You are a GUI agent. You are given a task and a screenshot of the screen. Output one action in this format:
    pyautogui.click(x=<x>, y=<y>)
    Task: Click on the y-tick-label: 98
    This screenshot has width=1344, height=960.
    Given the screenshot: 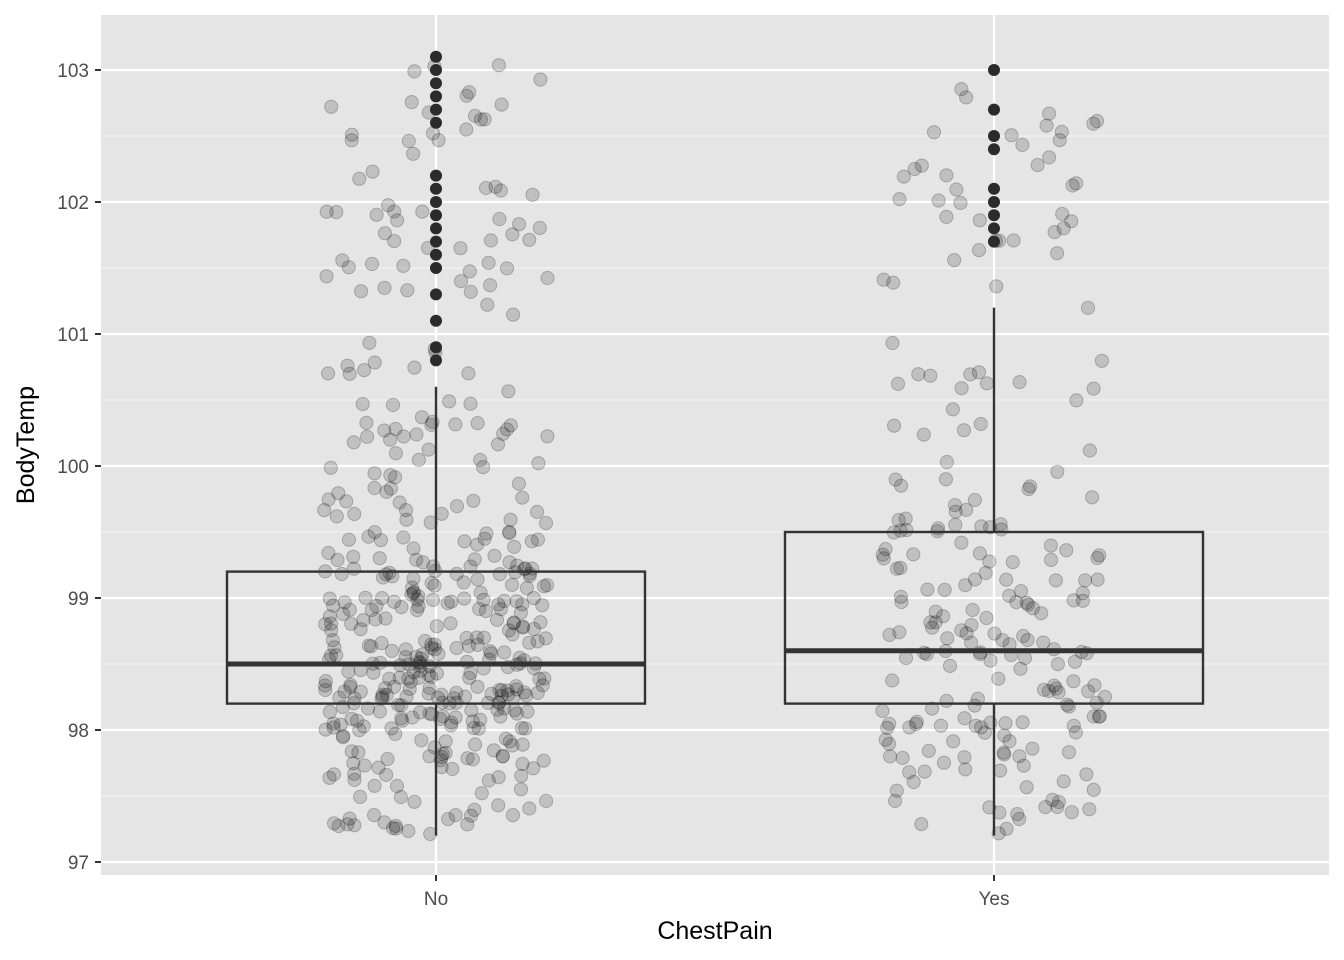 What is the action you would take?
    pyautogui.click(x=78, y=731)
    